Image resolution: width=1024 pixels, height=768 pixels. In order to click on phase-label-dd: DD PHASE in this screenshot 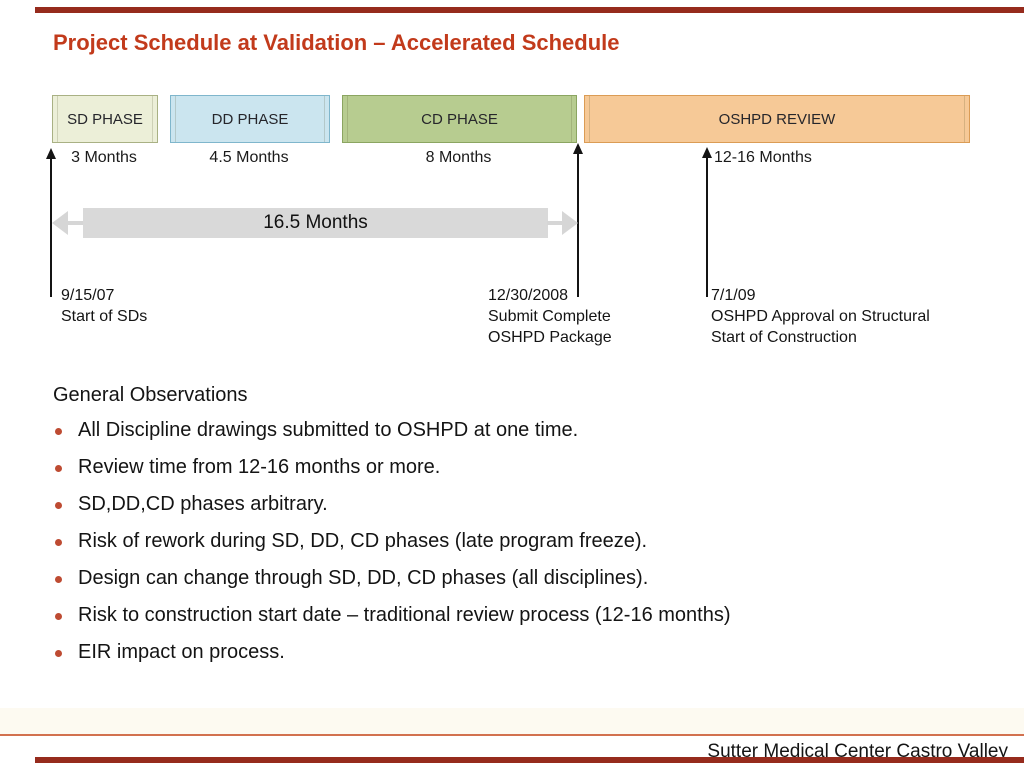, I will do `click(250, 119)`.